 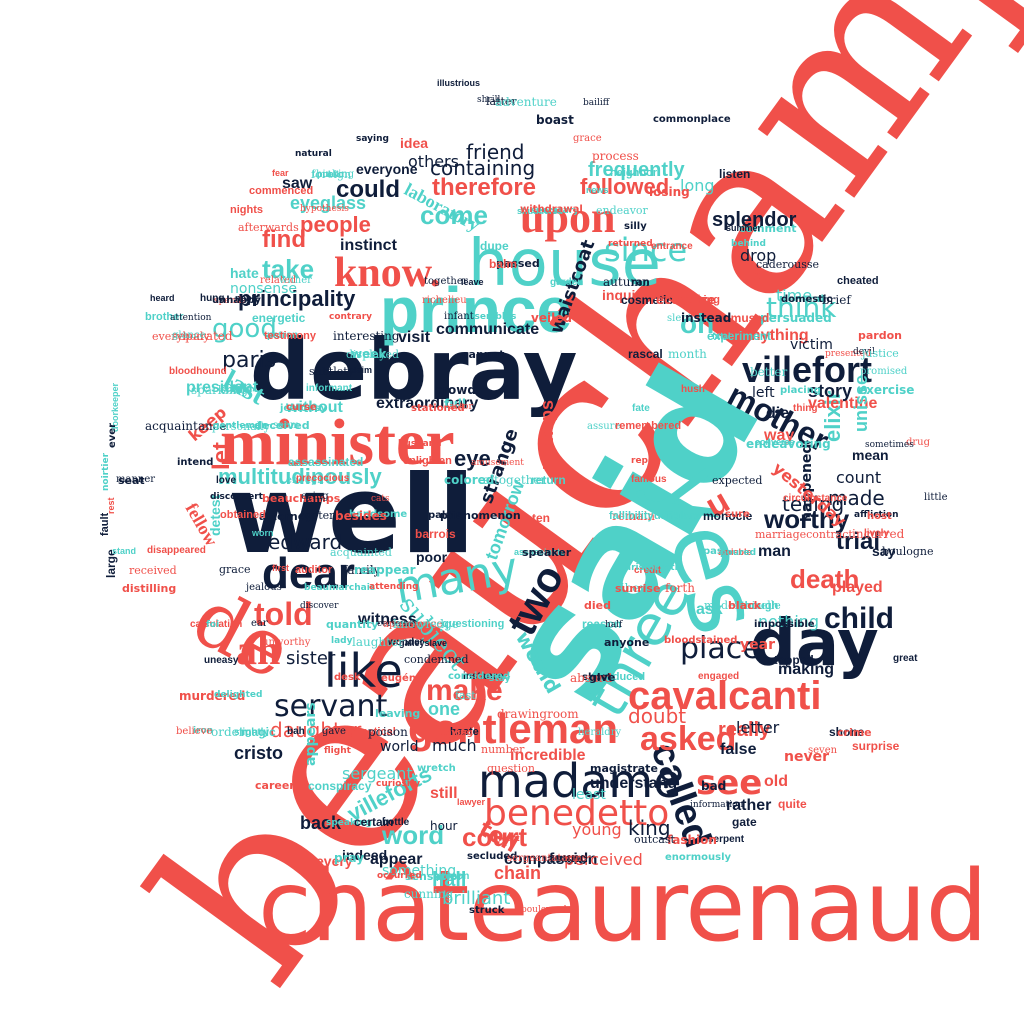 I want to click on small-word: heard, so click(x=162, y=298).